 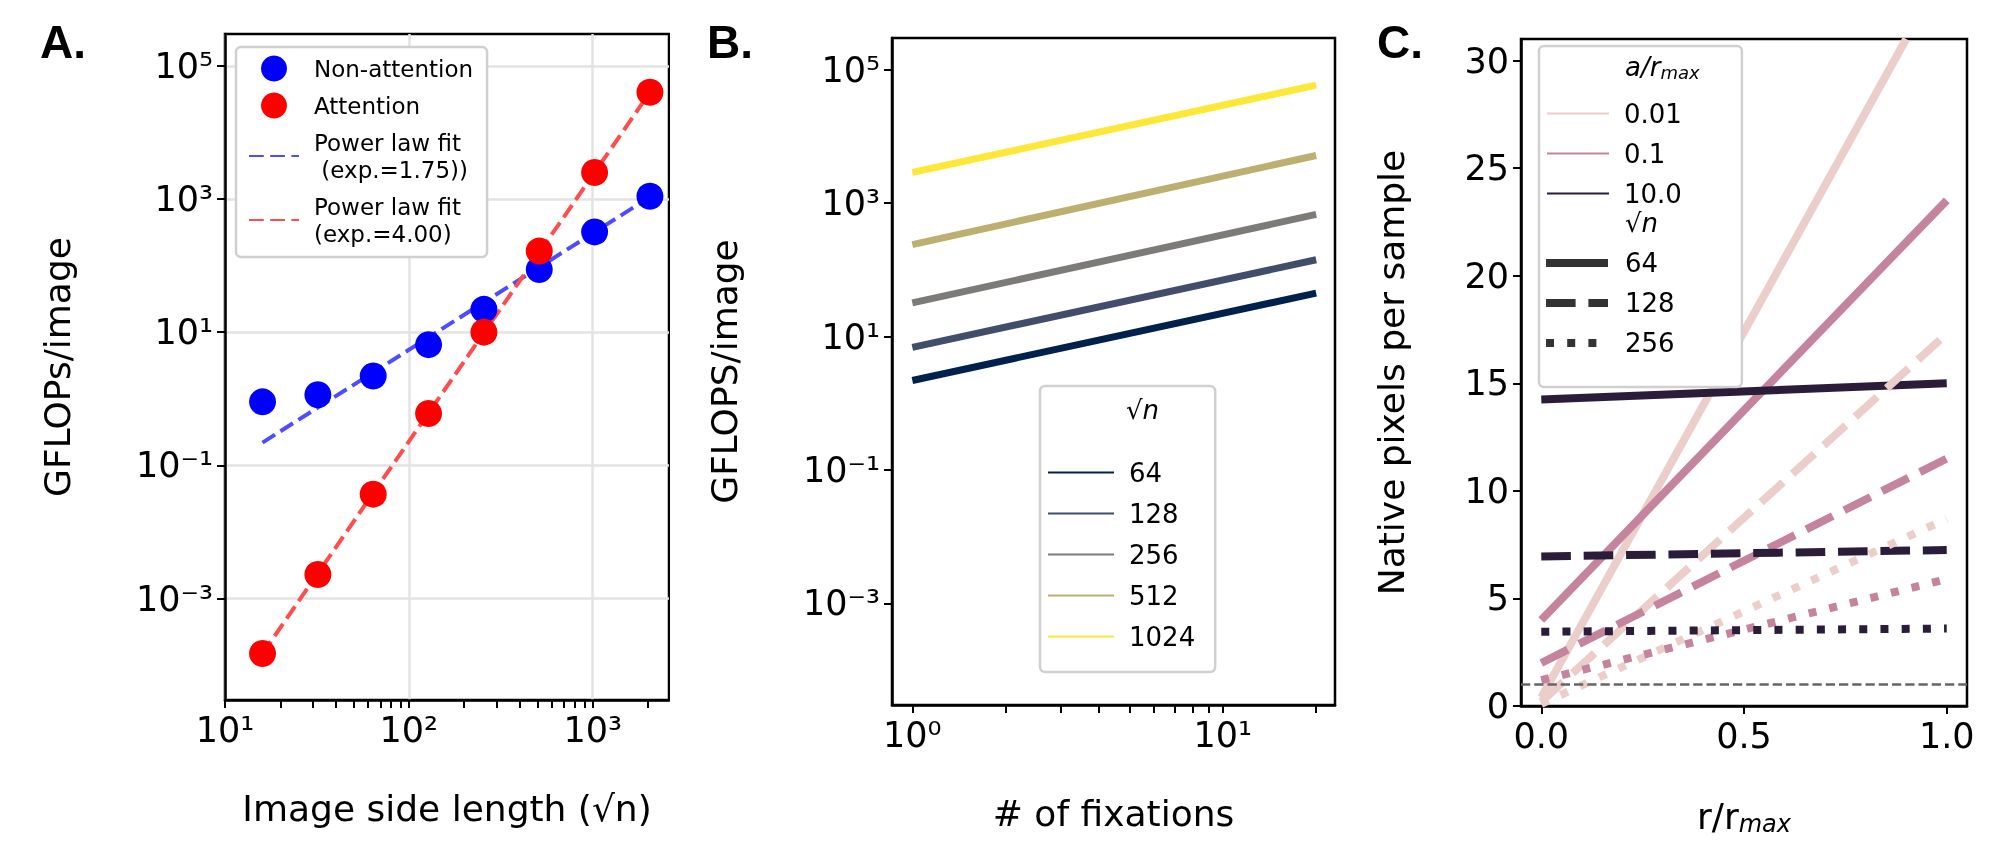 What do you see at coordinates (1497, 706) in the screenshot?
I see `y-tick-label: 0` at bounding box center [1497, 706].